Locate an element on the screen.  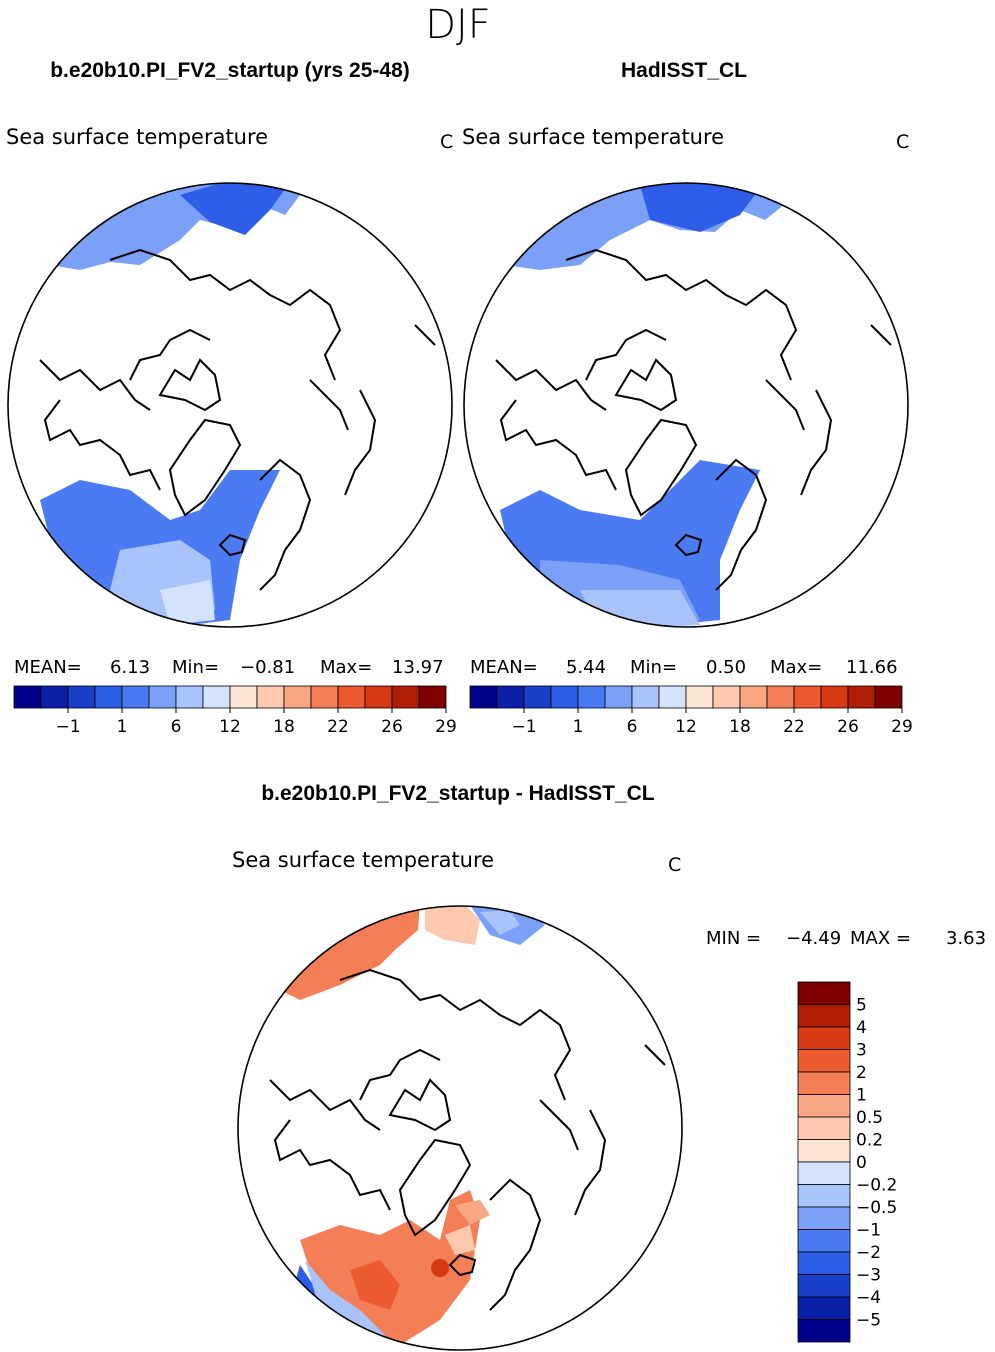
panel1-colorbar-tick-label: 1 is located at coordinates (122, 727).